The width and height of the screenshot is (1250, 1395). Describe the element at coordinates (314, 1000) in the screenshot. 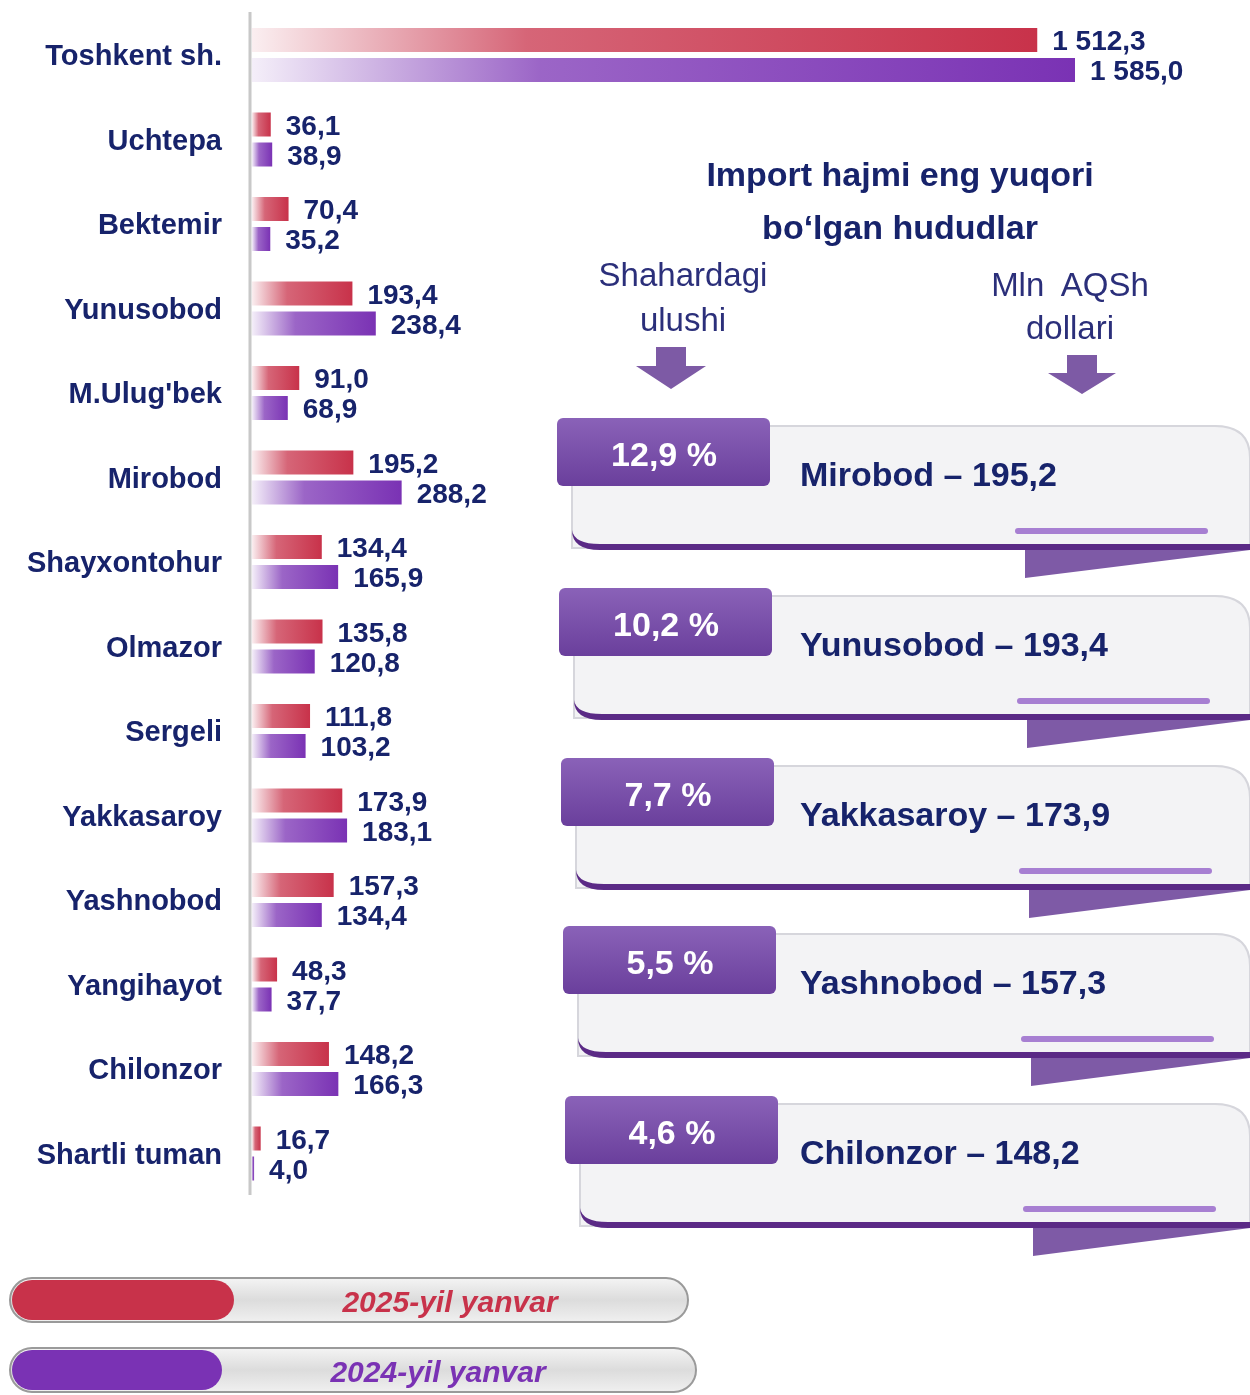

I see `data-label: 37,7` at that location.